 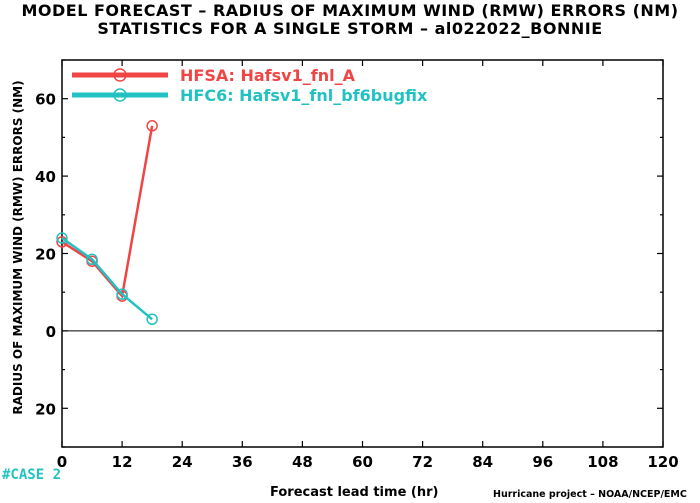 What do you see at coordinates (45, 177) in the screenshot?
I see `y-tick-label: 40` at bounding box center [45, 177].